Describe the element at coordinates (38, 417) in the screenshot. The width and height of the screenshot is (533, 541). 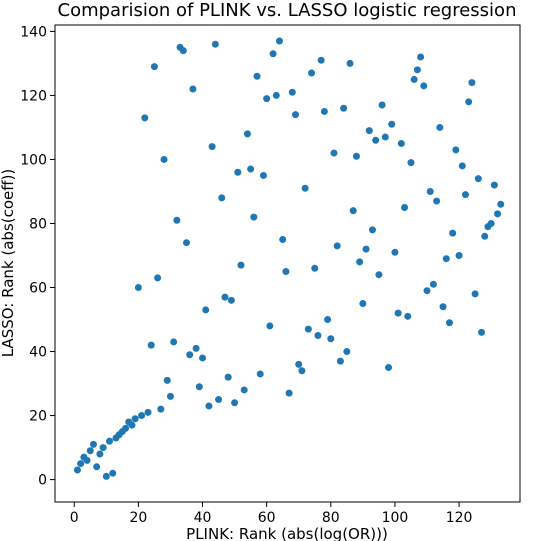
I see `y-tick-label: 20` at that location.